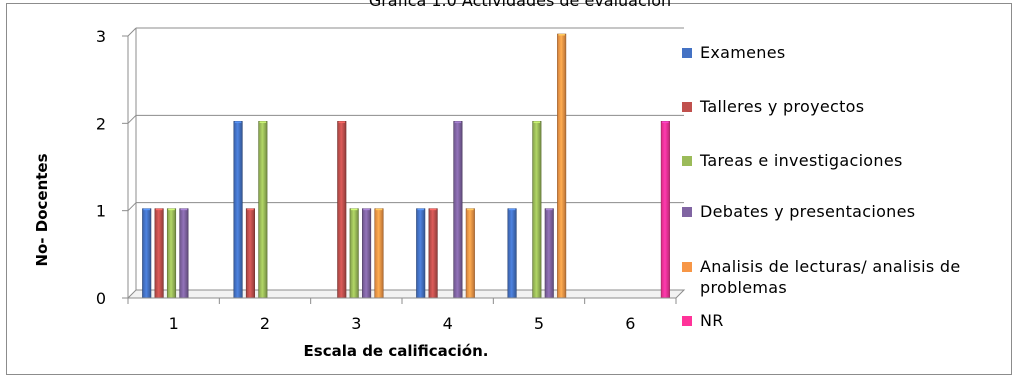  Describe the element at coordinates (101, 36) in the screenshot. I see `y-tick-label: 3` at that location.